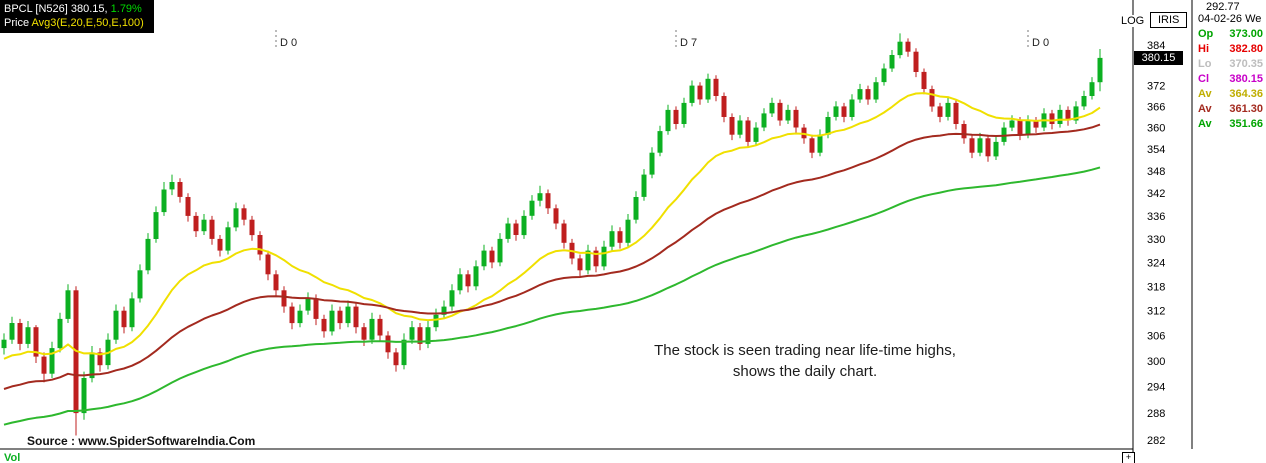 The width and height of the screenshot is (1266, 463). What do you see at coordinates (1246, 79) in the screenshot?
I see `panel-row-value: 380.15` at bounding box center [1246, 79].